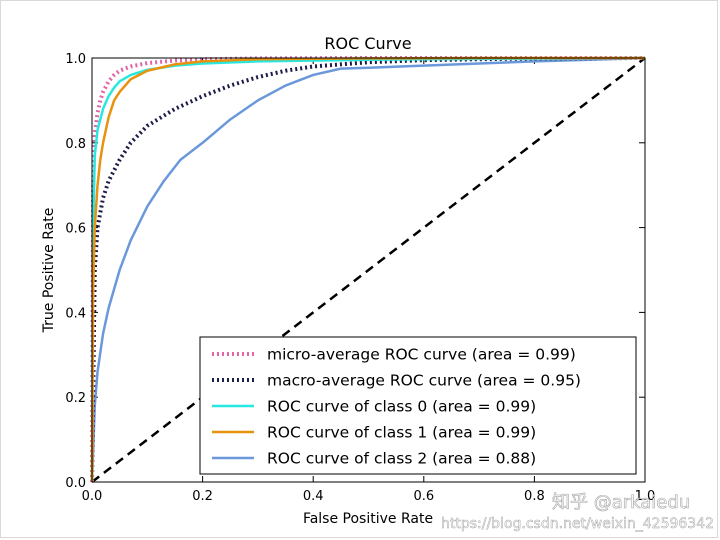 Image resolution: width=720 pixels, height=540 pixels. What do you see at coordinates (577, 524) in the screenshot?
I see `watermark-url-text: https://blog.csdn.net/weixin_42596342` at bounding box center [577, 524].